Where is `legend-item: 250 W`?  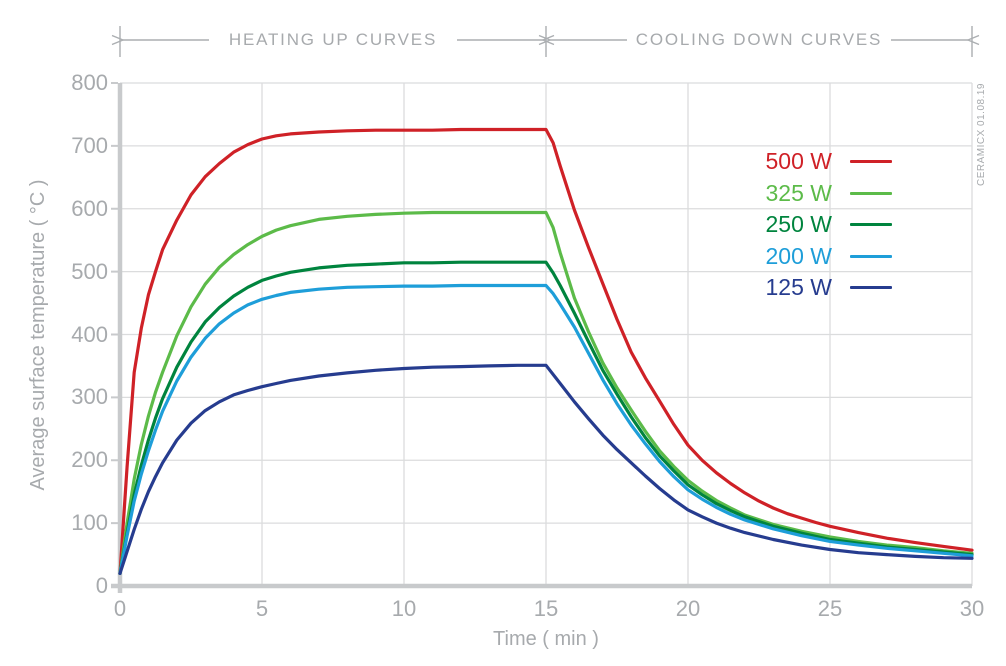 legend-item: 250 W is located at coordinates (817, 225).